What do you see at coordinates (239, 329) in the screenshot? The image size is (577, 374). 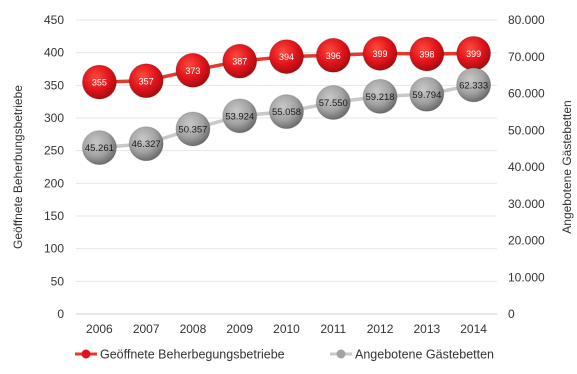 I see `x-tick-label: 2009` at bounding box center [239, 329].